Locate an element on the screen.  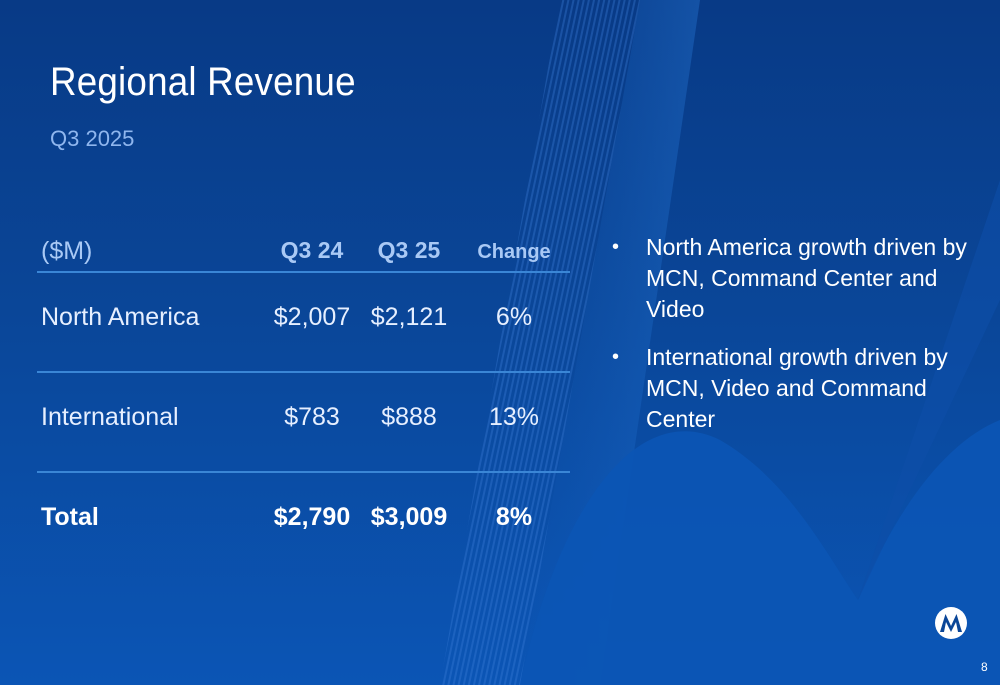
row-label: North America is located at coordinates (120, 317).